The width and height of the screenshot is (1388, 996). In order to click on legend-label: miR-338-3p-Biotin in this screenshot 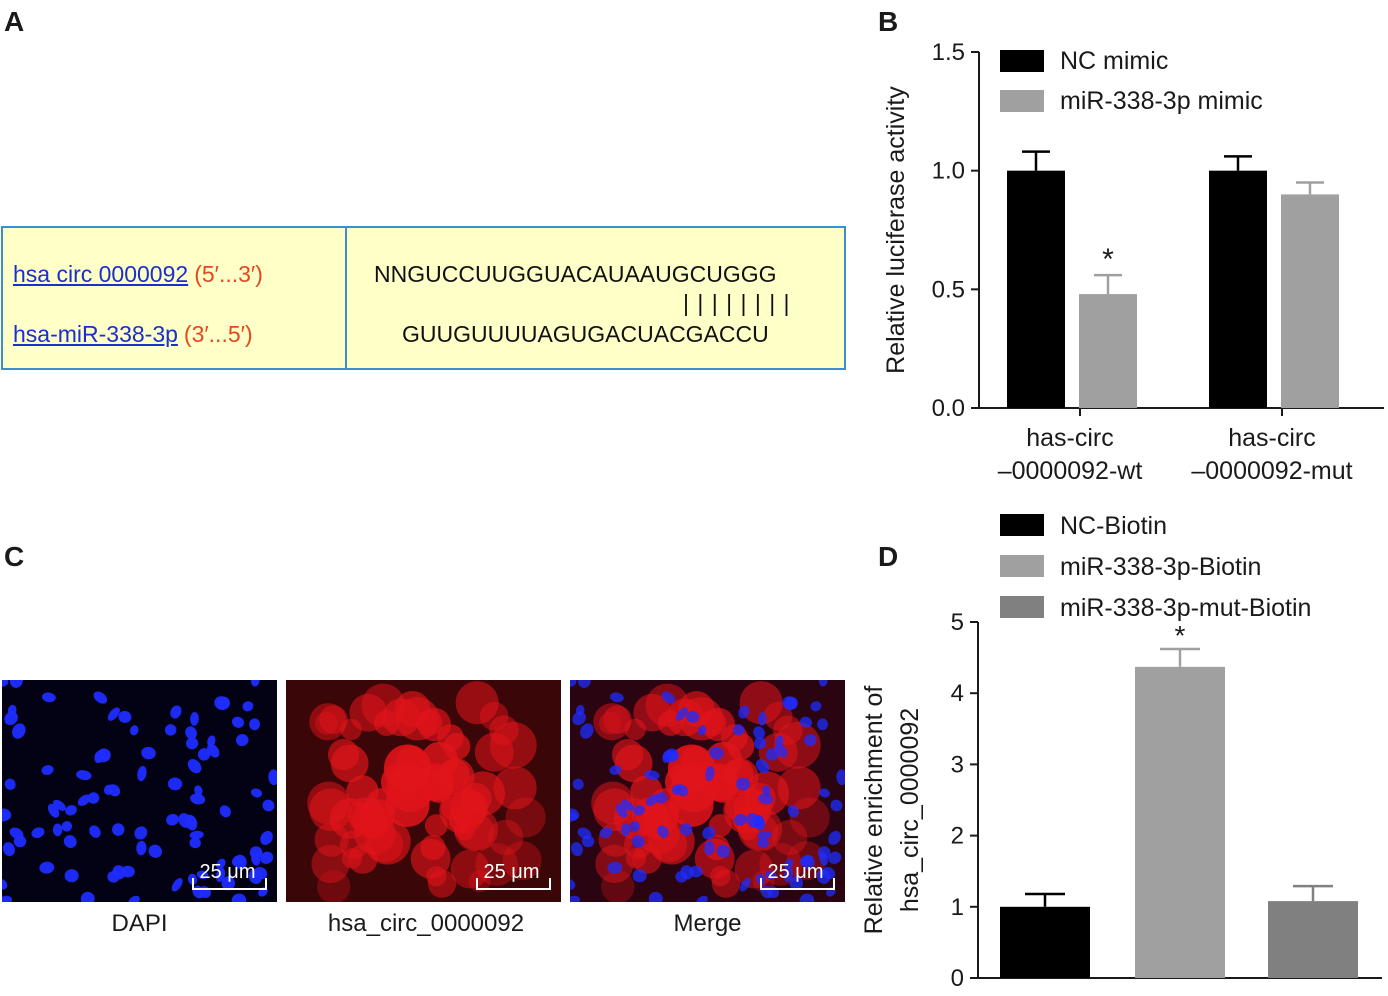, I will do `click(1160, 567)`.